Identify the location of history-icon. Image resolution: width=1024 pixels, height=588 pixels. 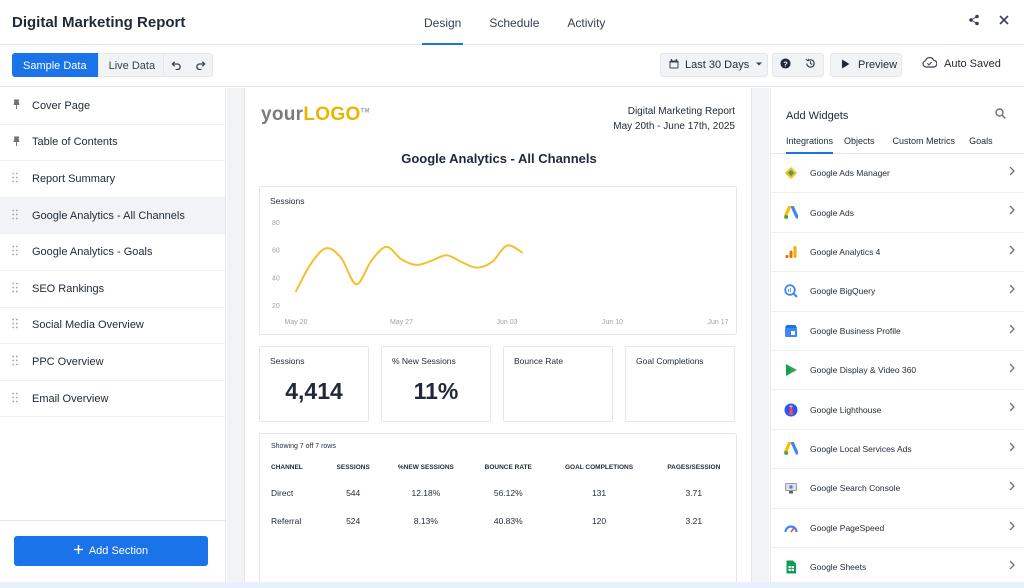
(810, 65).